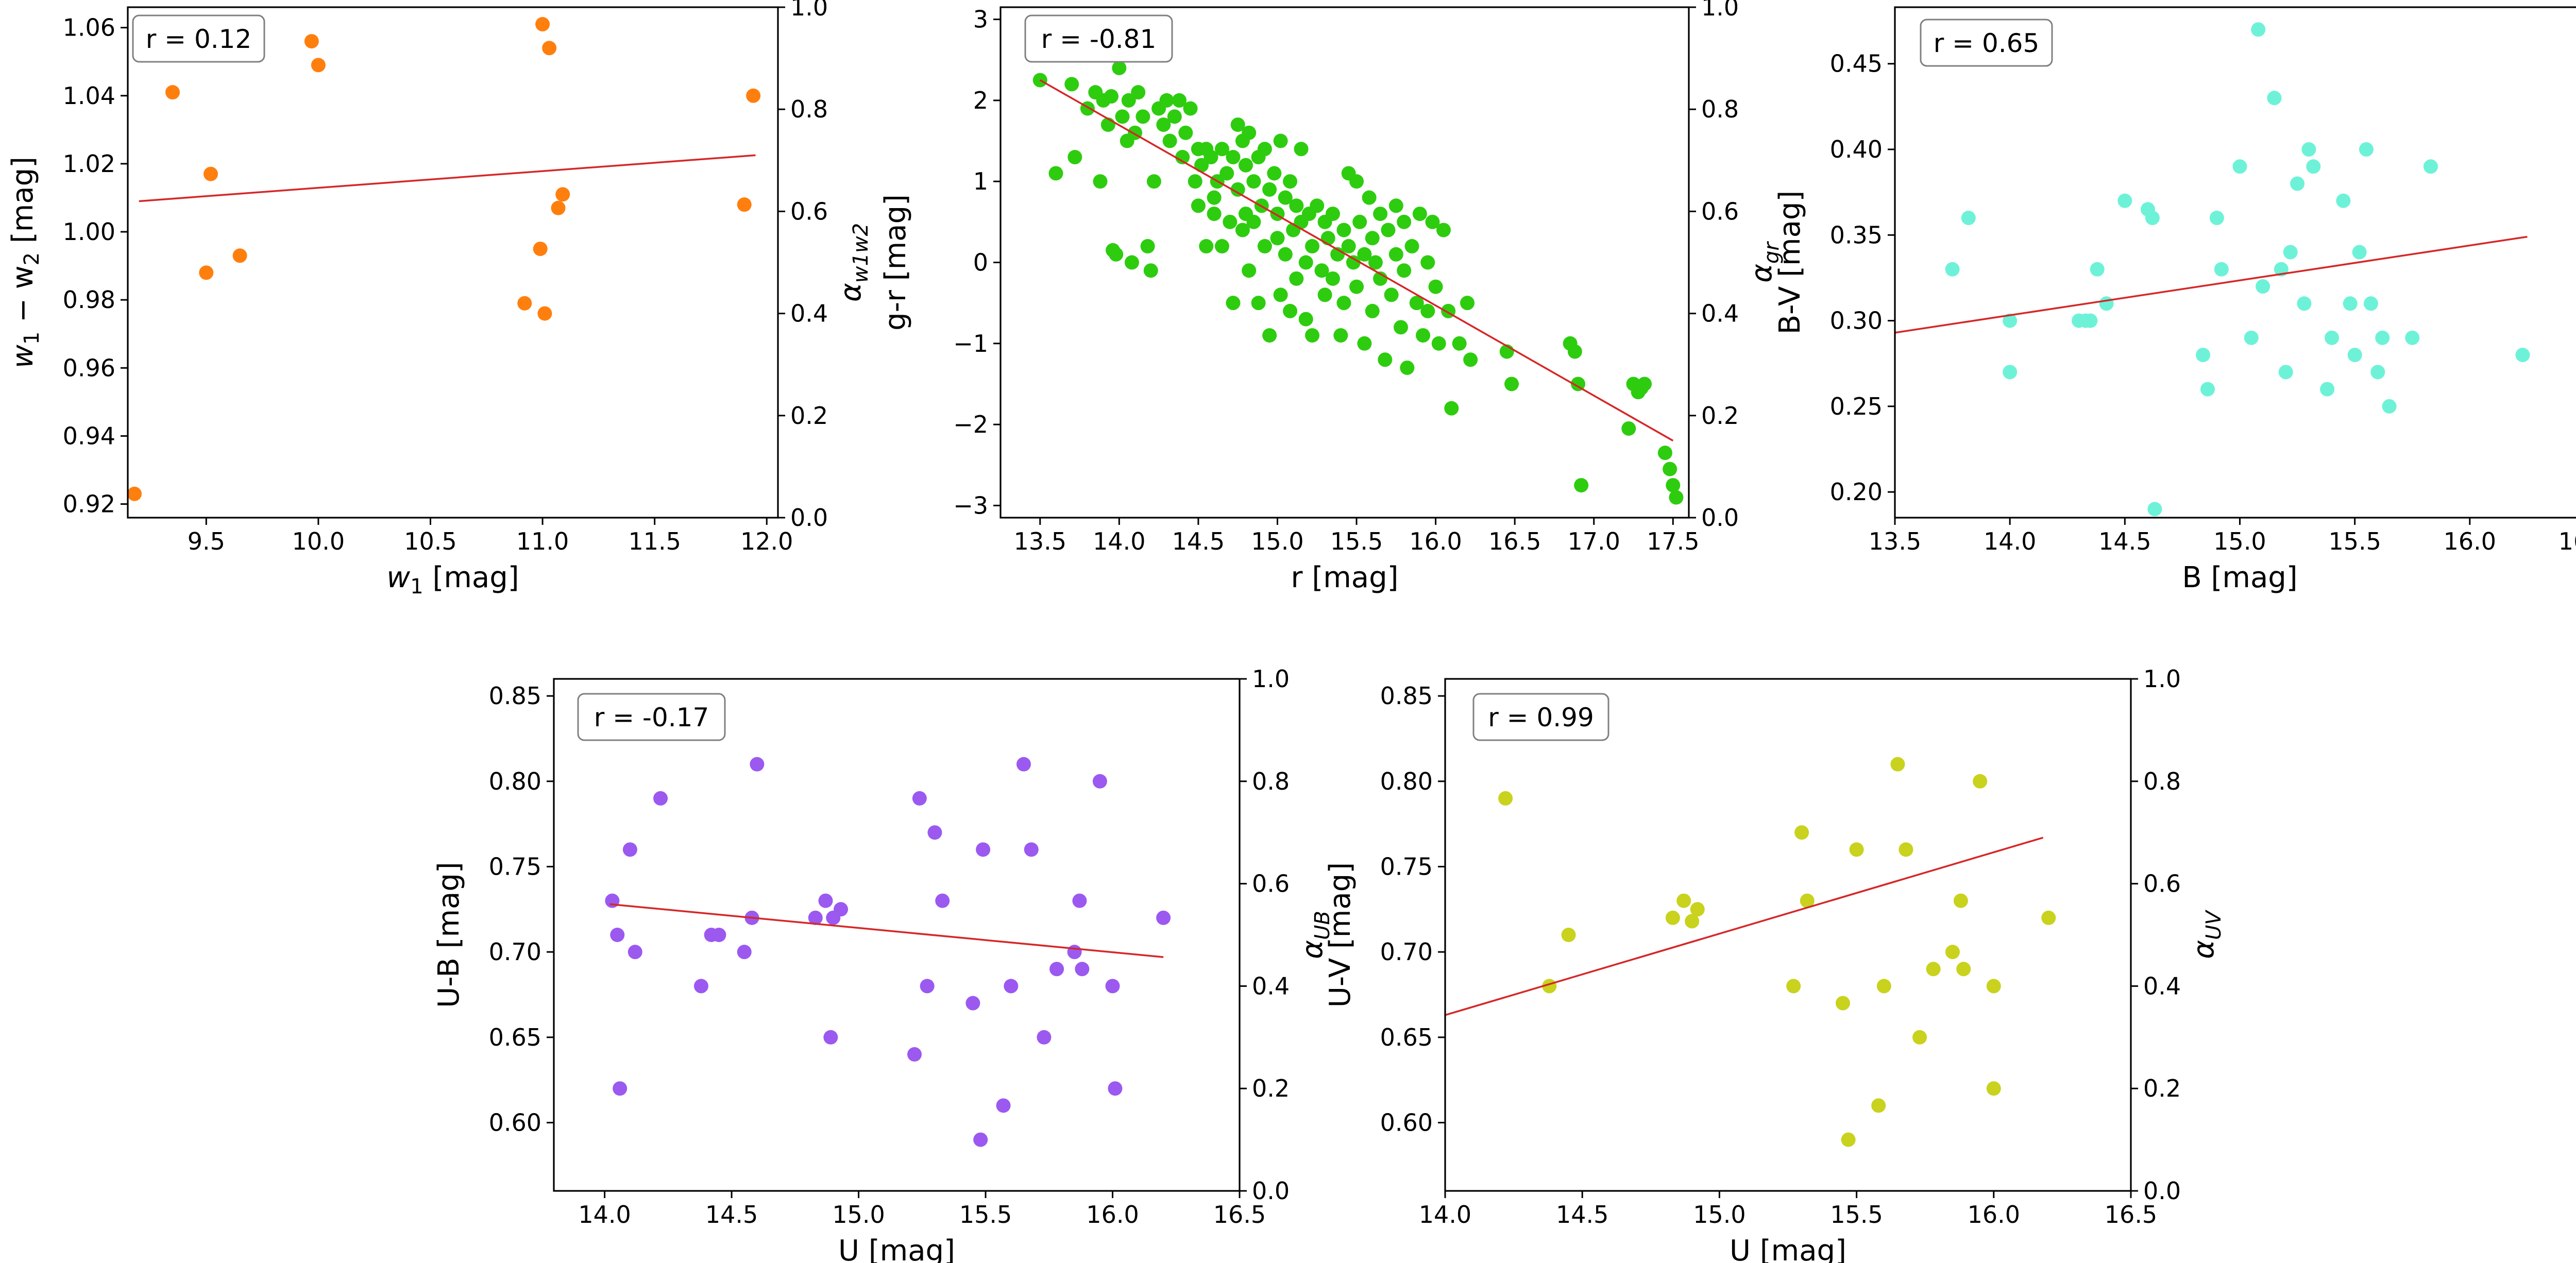 The height and width of the screenshot is (1263, 2576). I want to click on correlation-value: r = 0.99, so click(1541, 717).